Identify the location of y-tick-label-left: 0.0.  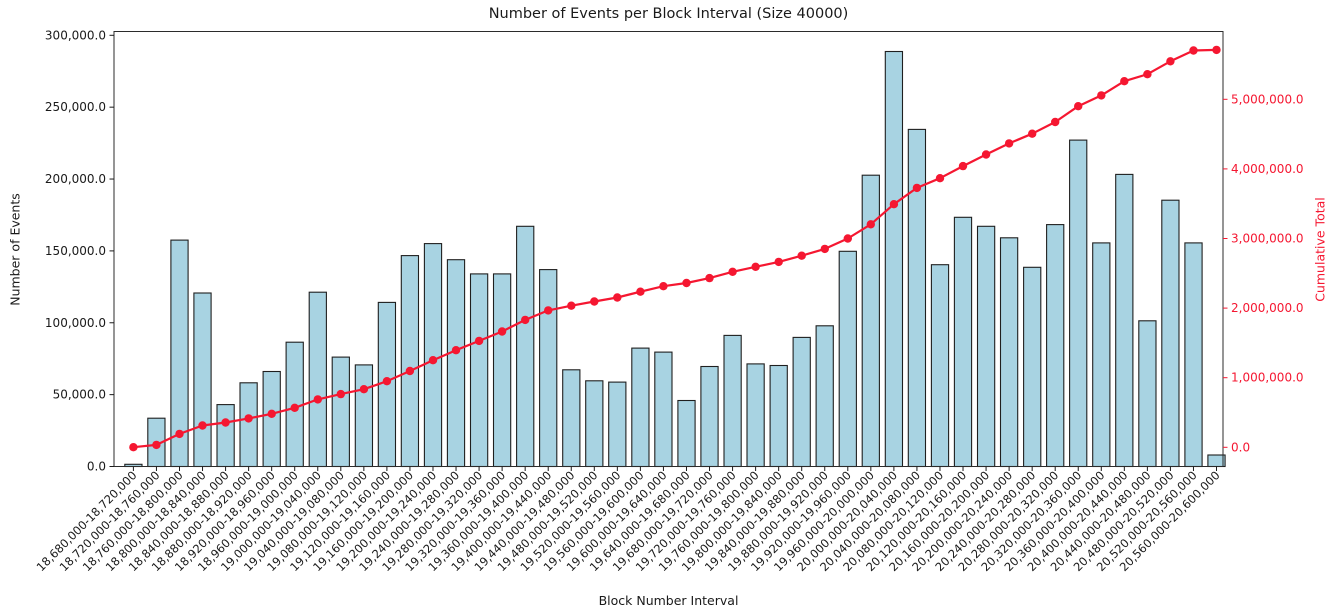
(96, 467).